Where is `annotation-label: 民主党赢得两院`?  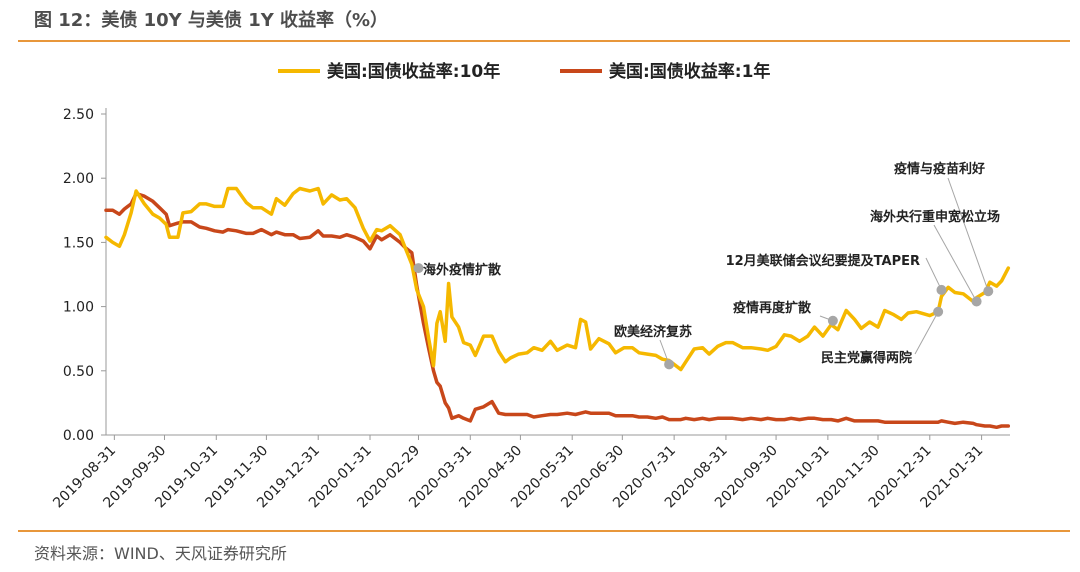 annotation-label: 民主党赢得两院 is located at coordinates (866, 358).